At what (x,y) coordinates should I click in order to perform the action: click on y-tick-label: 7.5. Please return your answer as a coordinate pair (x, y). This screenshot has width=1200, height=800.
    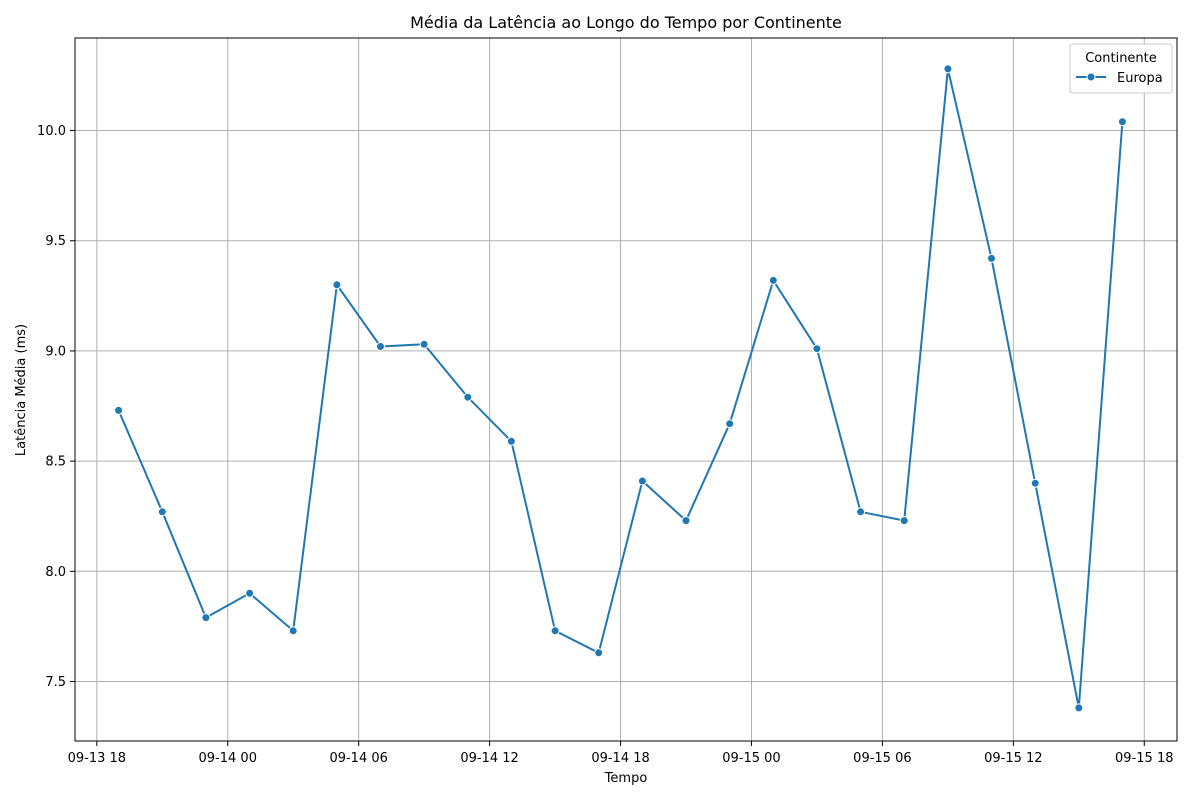
    Looking at the image, I should click on (55, 682).